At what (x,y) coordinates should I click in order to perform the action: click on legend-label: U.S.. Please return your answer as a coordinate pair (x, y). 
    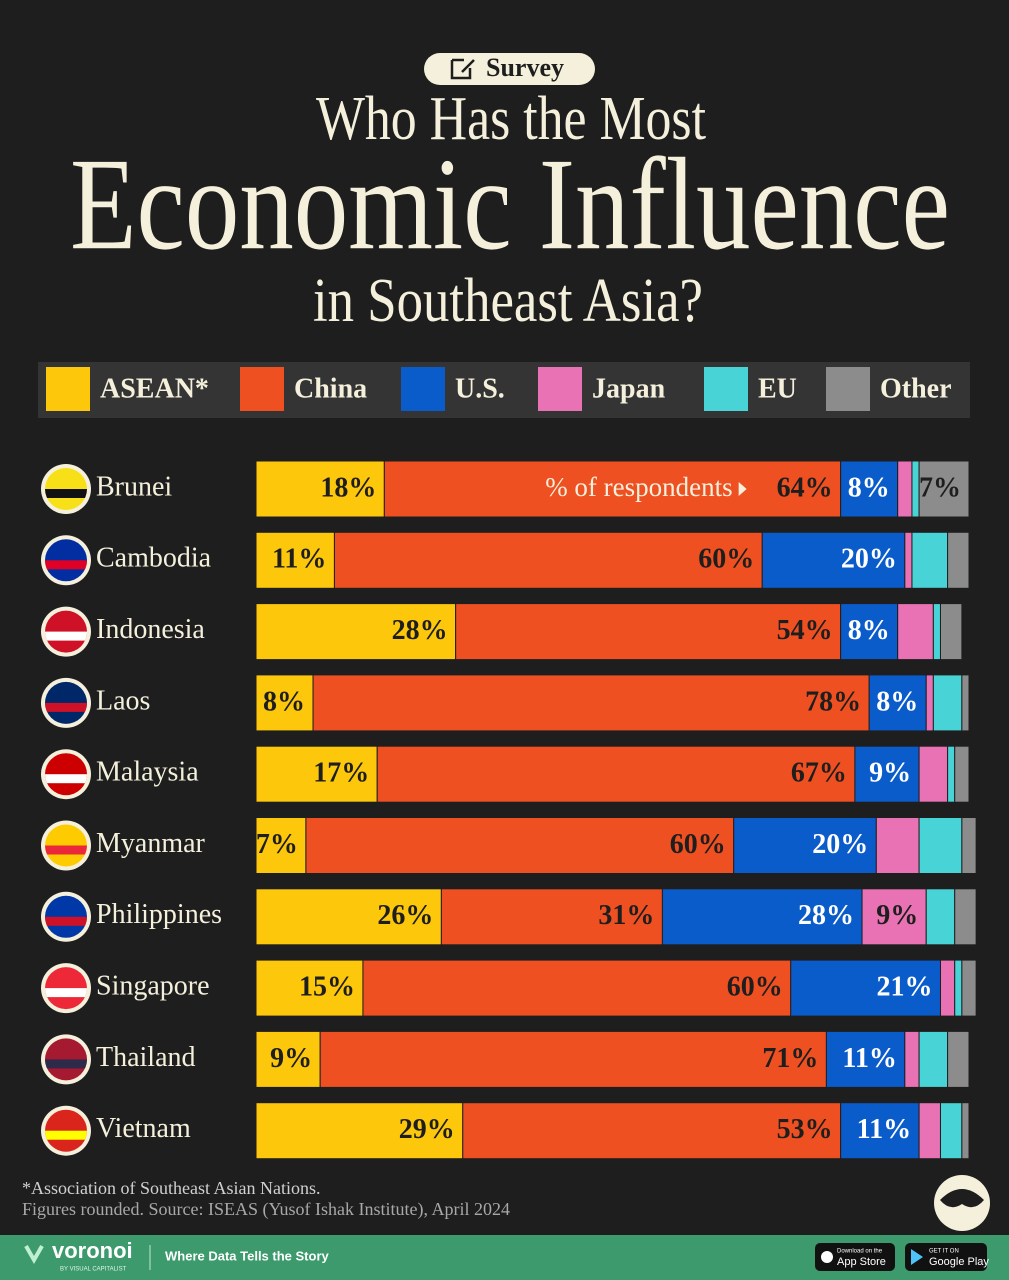
    Looking at the image, I should click on (480, 388).